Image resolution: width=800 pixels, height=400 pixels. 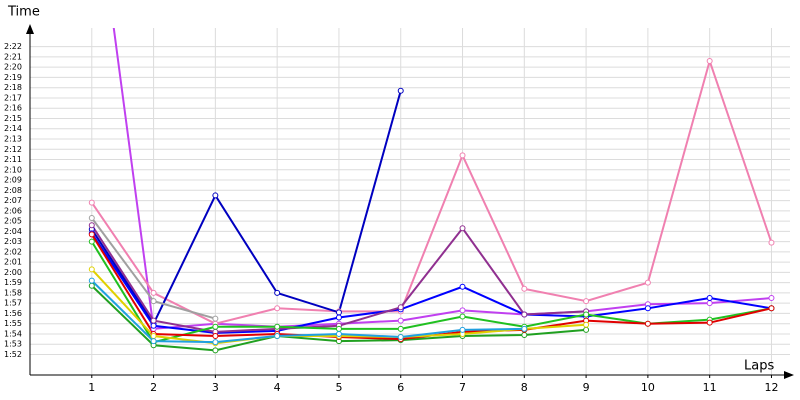 I want to click on y-tick-label: 1:59, so click(x=13, y=282).